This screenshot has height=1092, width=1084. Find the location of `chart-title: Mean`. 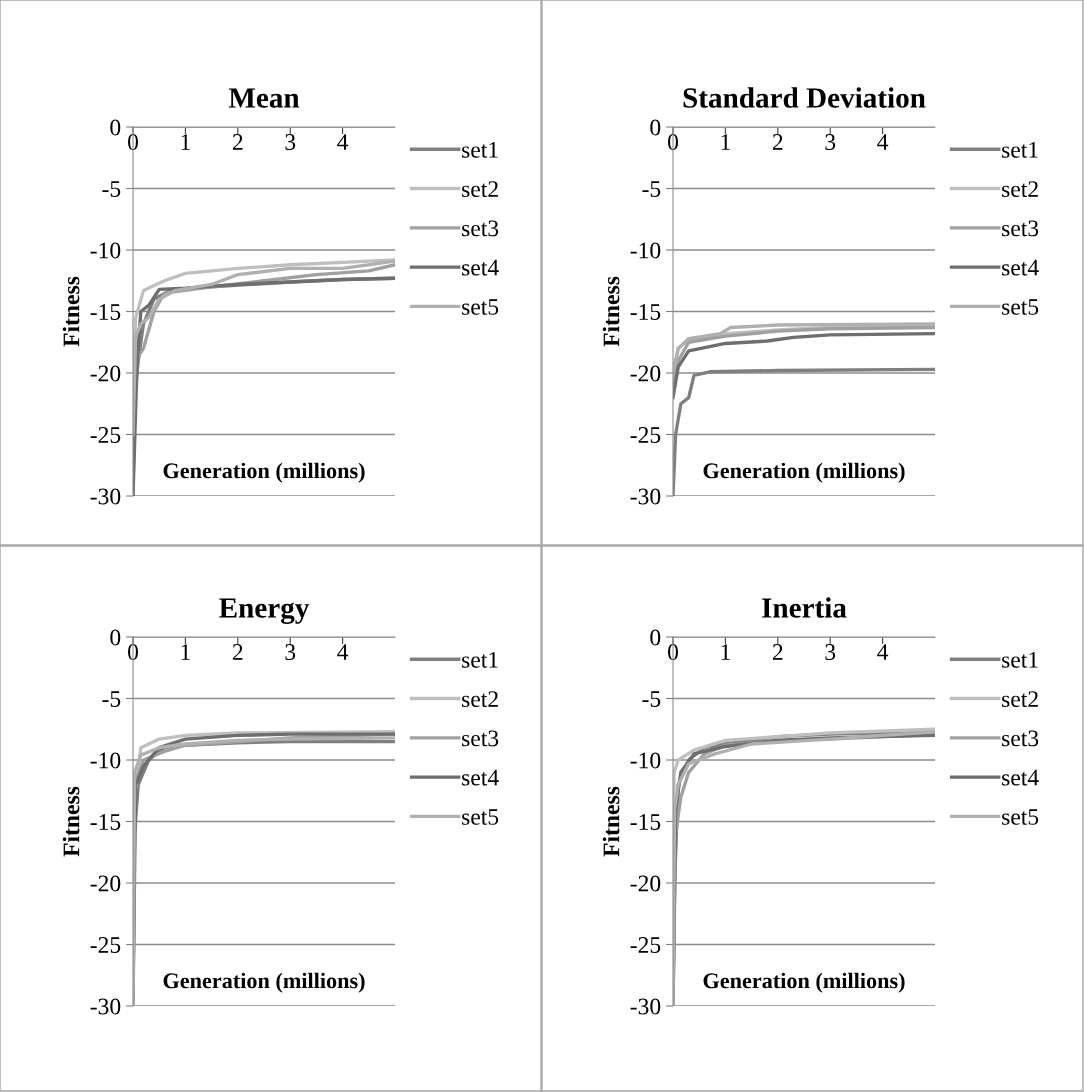

chart-title: Mean is located at coordinates (264, 98).